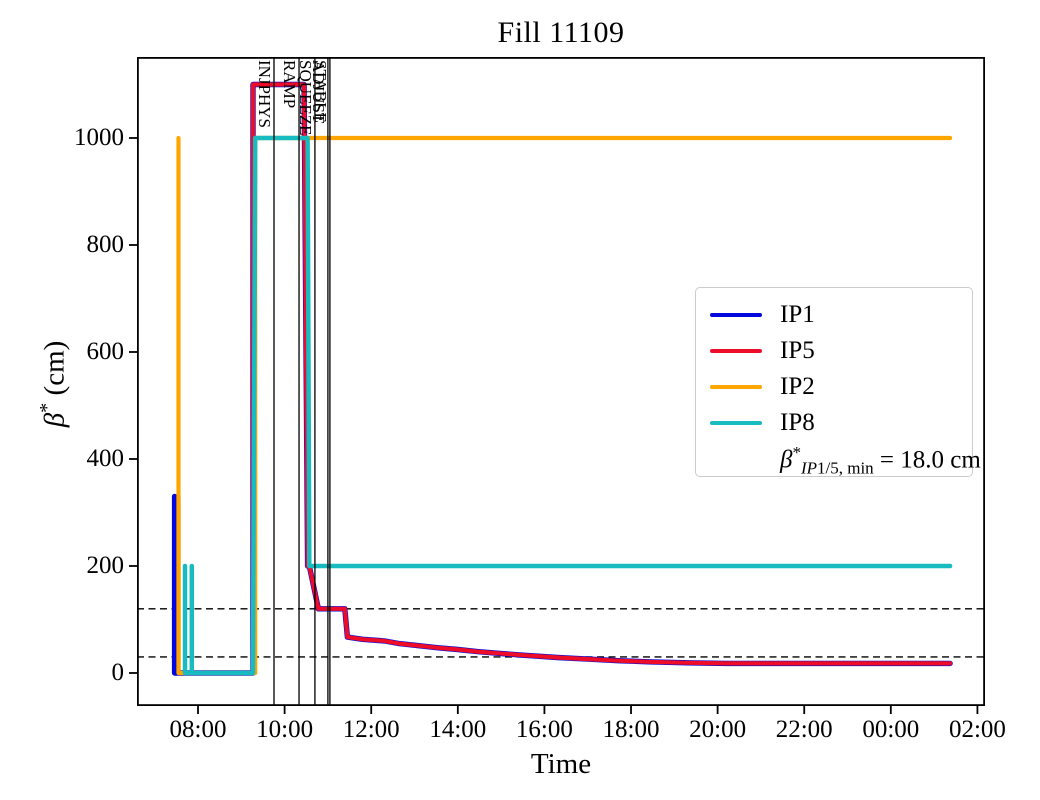 The width and height of the screenshot is (1040, 800). Describe the element at coordinates (105, 458) in the screenshot. I see `y-tick-label-400: 400` at that location.